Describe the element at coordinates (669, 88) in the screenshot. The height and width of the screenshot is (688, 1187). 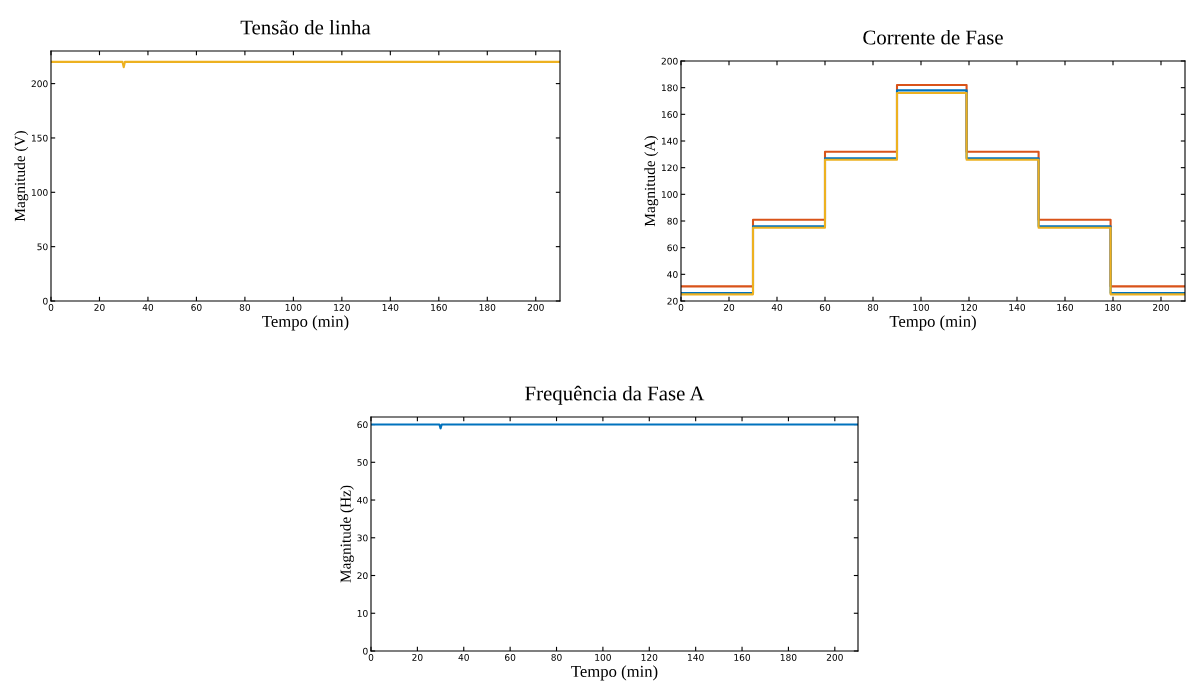
I see `y-tick-label: 180` at that location.